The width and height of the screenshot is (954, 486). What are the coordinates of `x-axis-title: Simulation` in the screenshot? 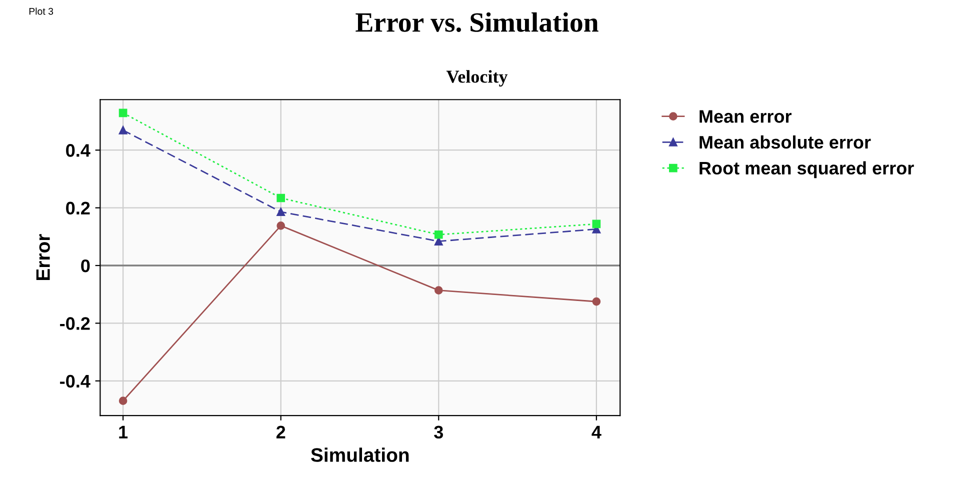 It's located at (360, 455).